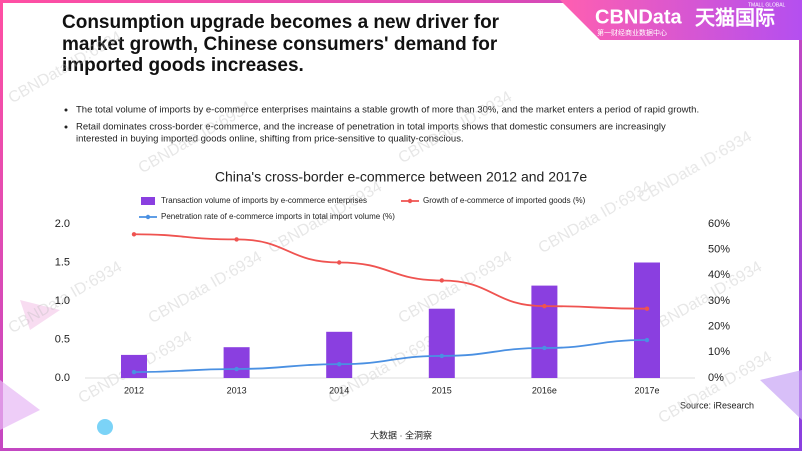 The width and height of the screenshot is (802, 451). Describe the element at coordinates (632, 32) in the screenshot. I see `logo-sub: 第一财经商业数据中心` at that location.